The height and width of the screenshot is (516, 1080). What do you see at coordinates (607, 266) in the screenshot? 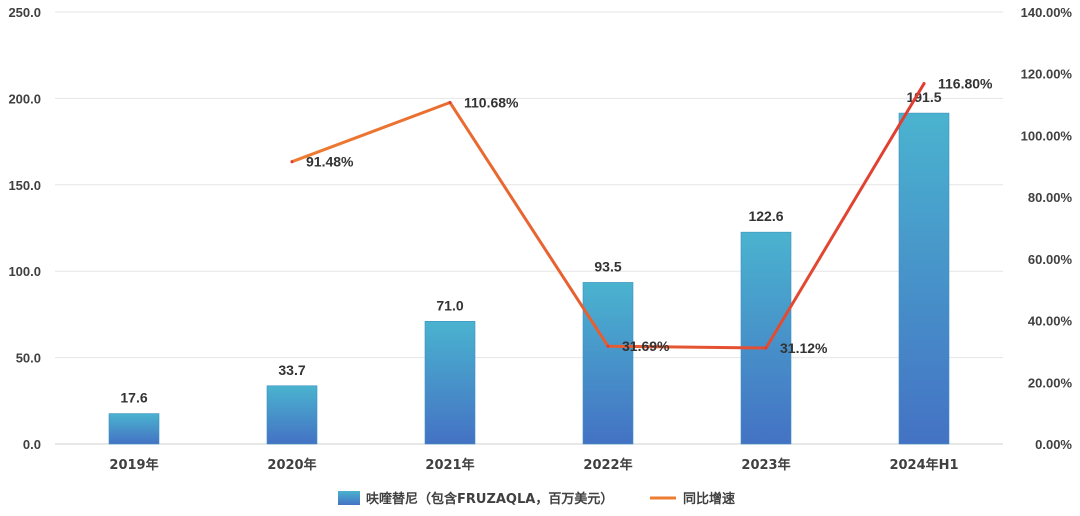
I see `bar-value-label: 93.5` at bounding box center [607, 266].